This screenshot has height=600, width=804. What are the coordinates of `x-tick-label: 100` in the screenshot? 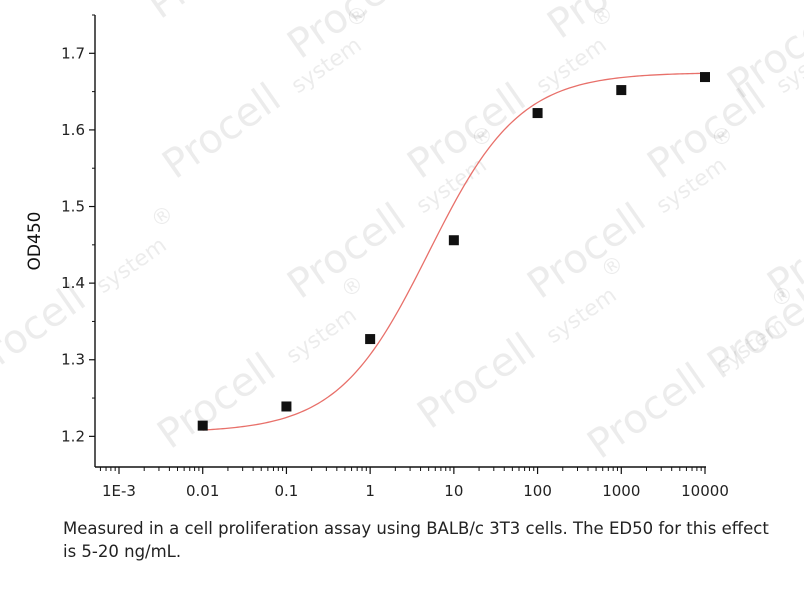 It's located at (537, 491).